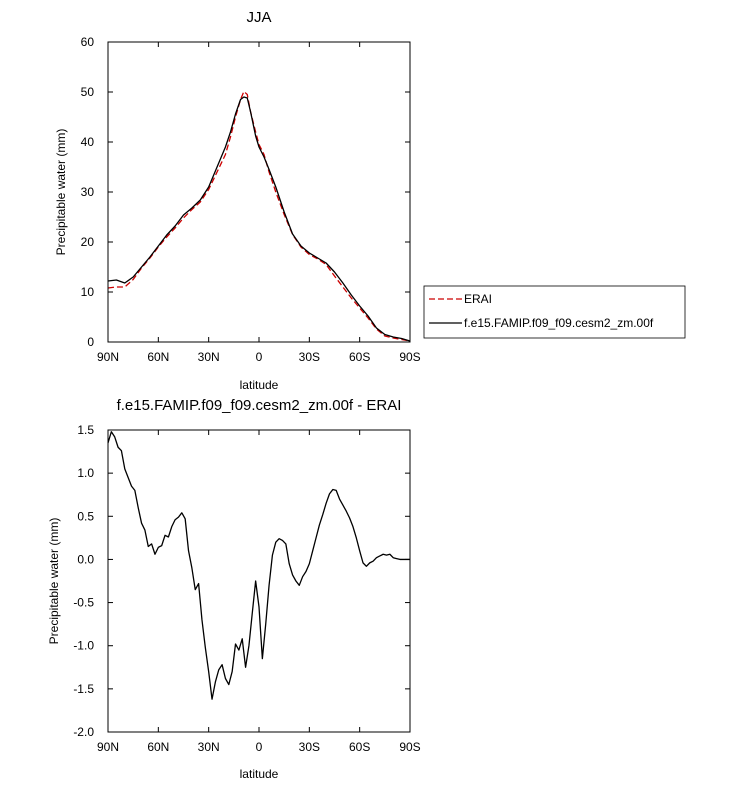 Image resolution: width=733 pixels, height=785 pixels. I want to click on legend-box, so click(554, 312).